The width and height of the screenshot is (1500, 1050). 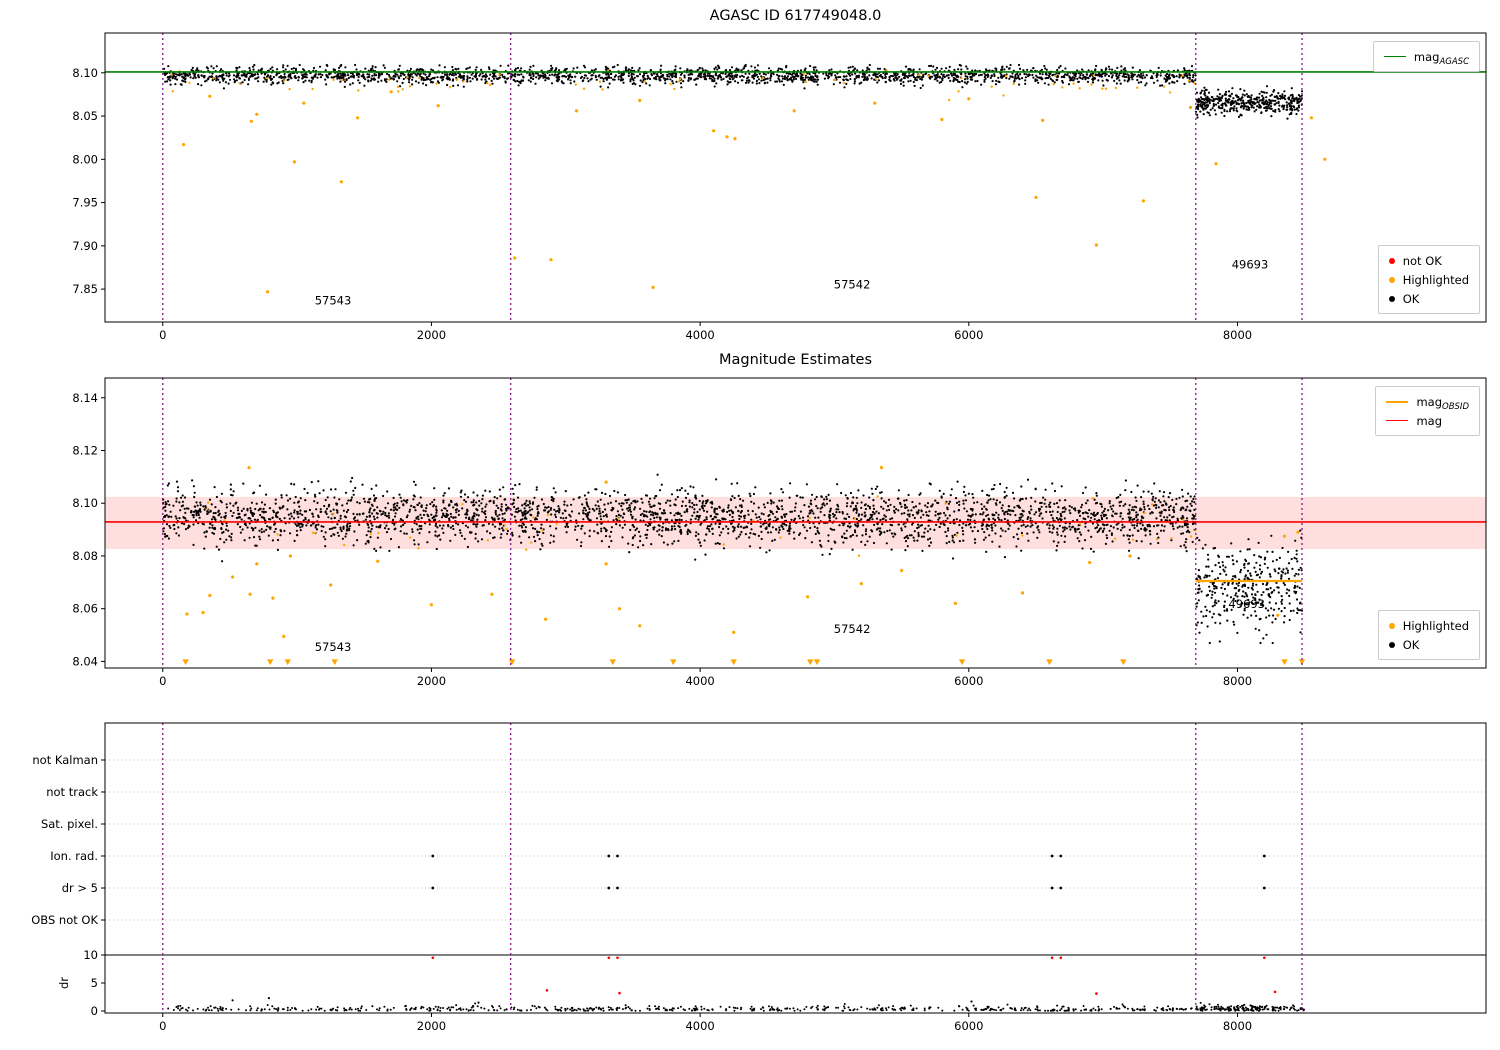 I want to click on plot1-title: AGASC ID 617749048.0, so click(x=795, y=16).